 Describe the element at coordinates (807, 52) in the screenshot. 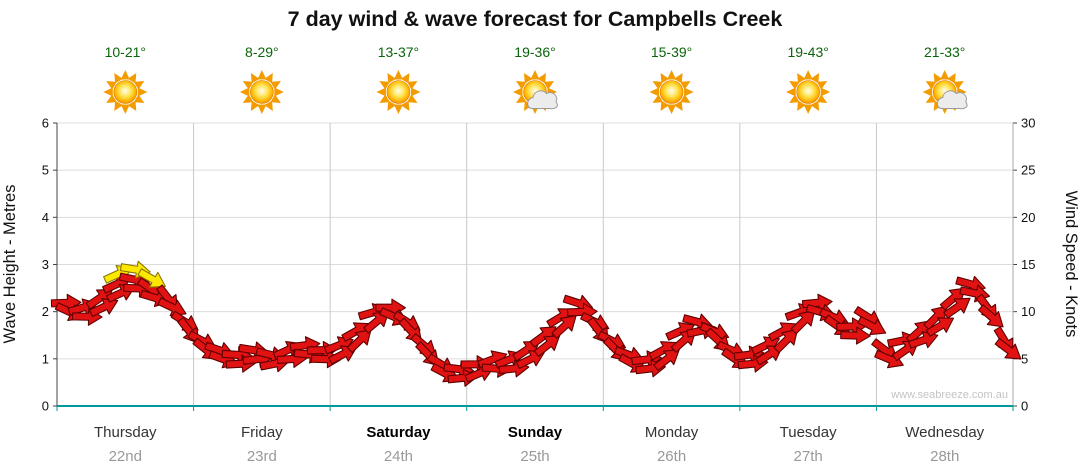

I see `temp-range-label: 19-43°` at that location.